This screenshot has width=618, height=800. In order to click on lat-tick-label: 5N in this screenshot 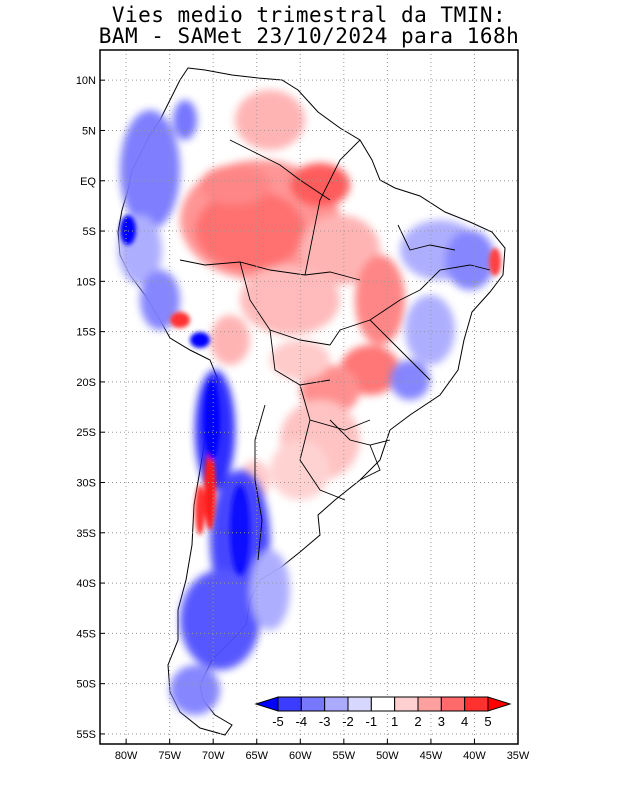, I will do `click(89, 131)`.